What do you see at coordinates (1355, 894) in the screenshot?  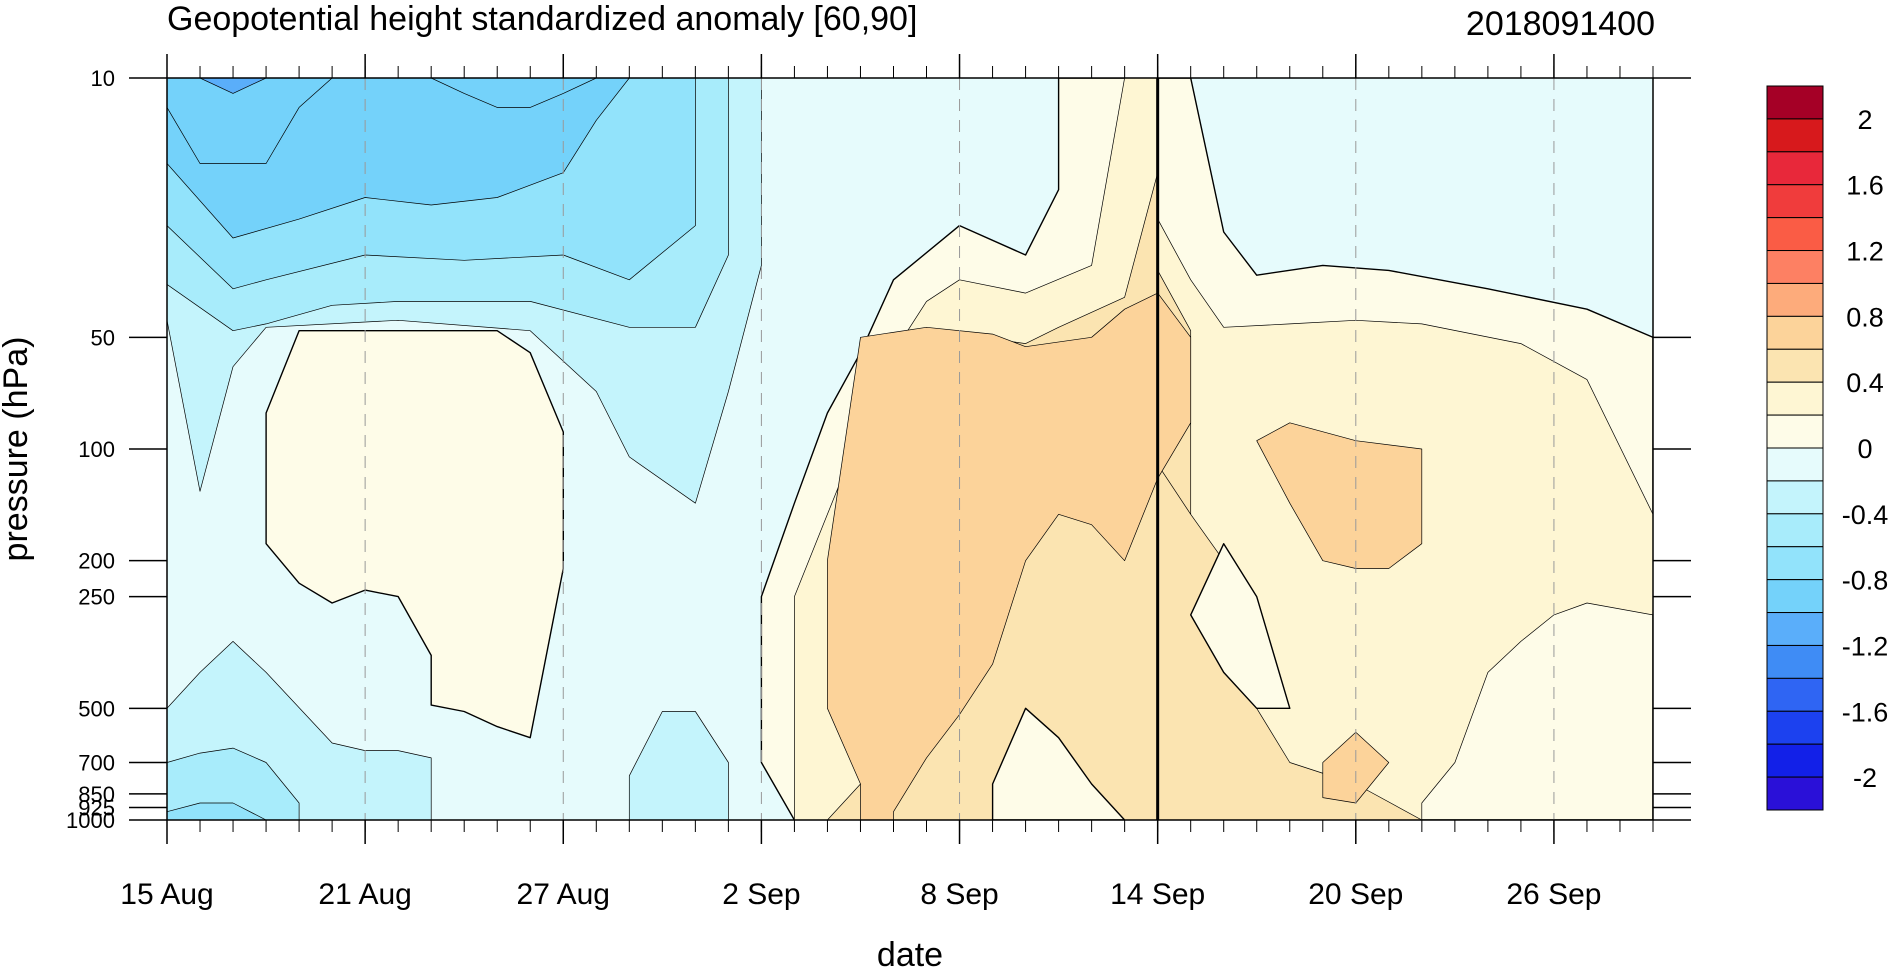 I see `x-tick-label: 20 Sep` at bounding box center [1355, 894].